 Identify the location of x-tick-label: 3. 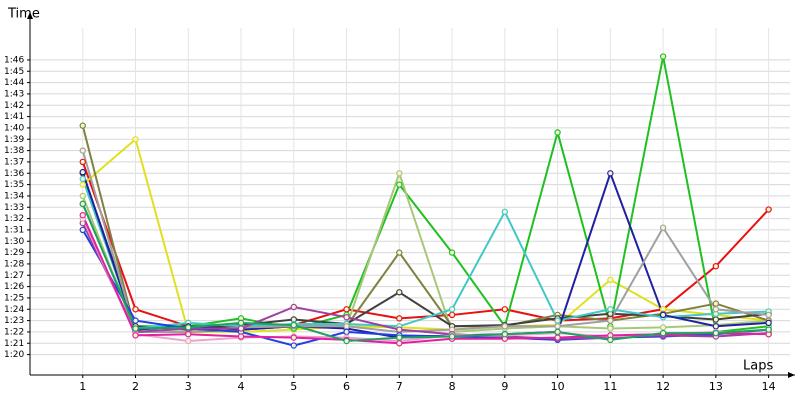
(188, 386).